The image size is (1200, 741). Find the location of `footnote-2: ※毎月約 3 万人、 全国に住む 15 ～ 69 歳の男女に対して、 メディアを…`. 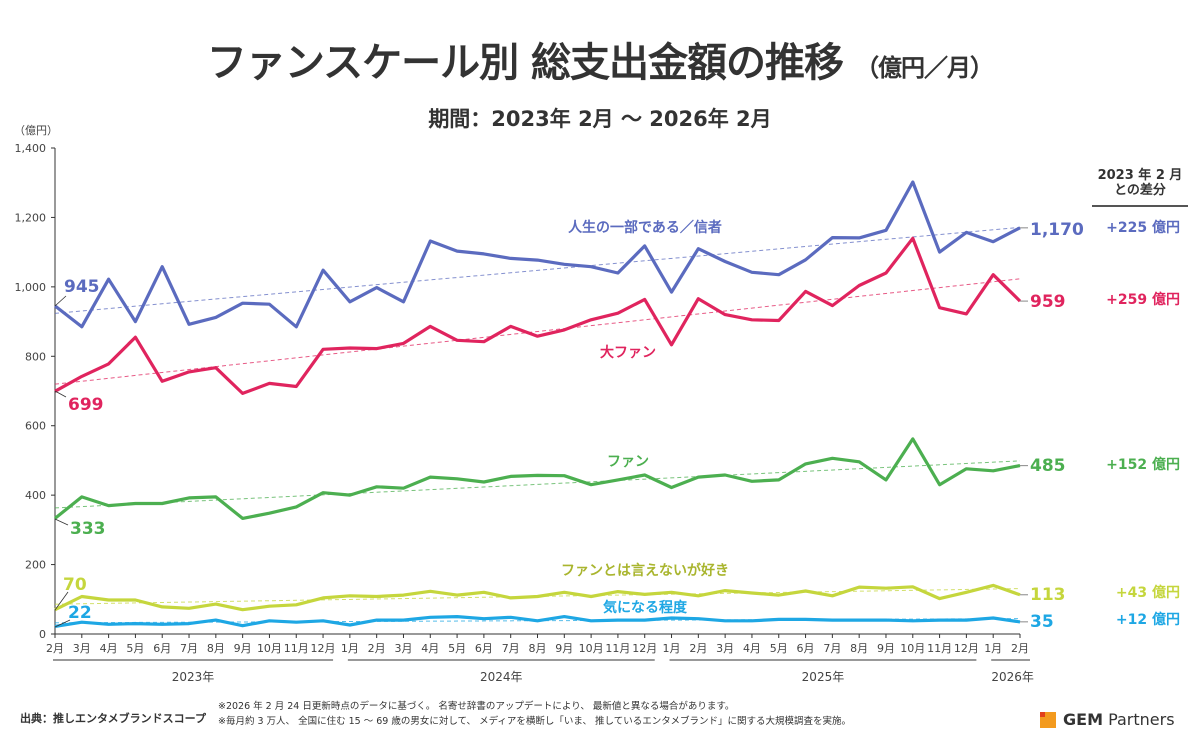

footnote-2: ※毎月約 3 万人、 全国に住む 15 ～ 69 歳の男女に対して、 メディアを… is located at coordinates (534, 721).